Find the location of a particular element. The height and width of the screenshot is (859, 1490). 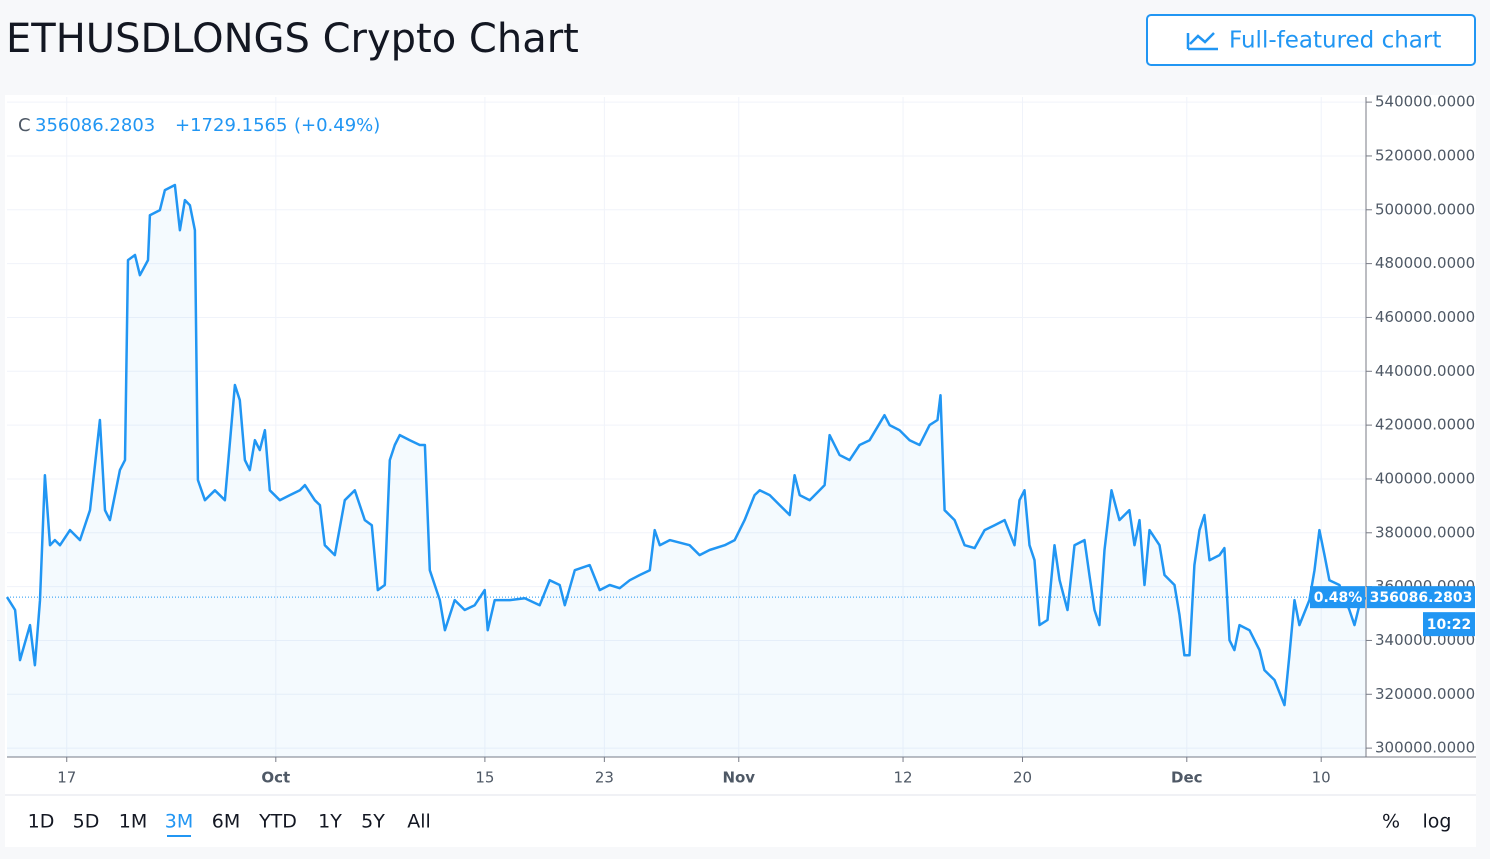

range-button: 1Y is located at coordinates (330, 822).